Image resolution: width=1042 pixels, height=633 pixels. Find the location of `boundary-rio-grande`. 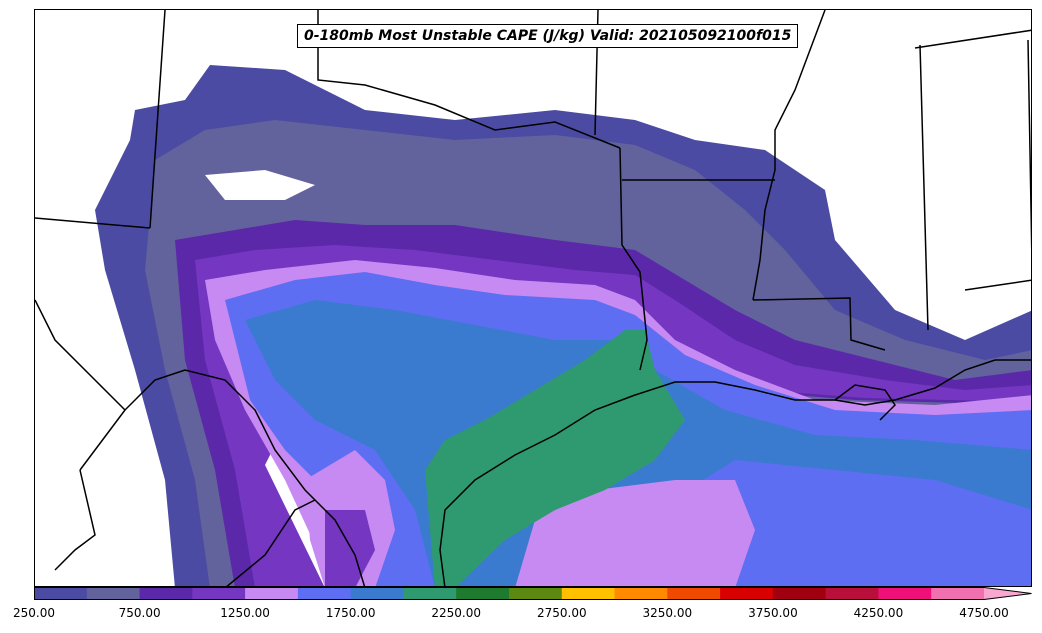

boundary-rio-grande is located at coordinates (200, 442).